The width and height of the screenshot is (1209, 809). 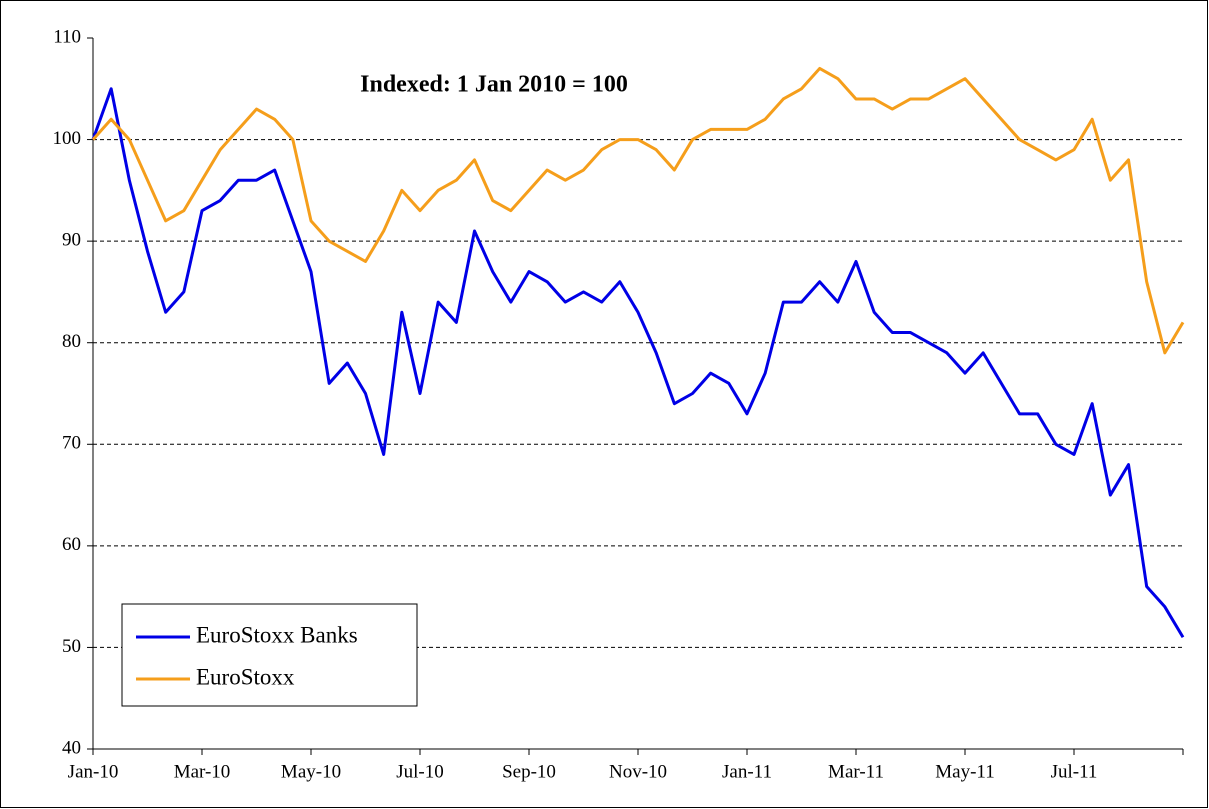 I want to click on x-tick-label: Mar-11, so click(x=856, y=771).